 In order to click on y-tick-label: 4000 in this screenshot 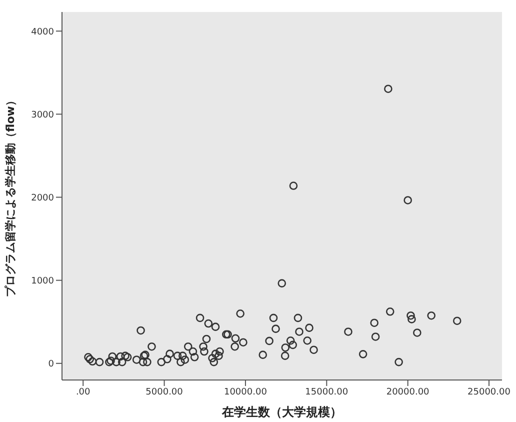, I will do `click(42, 32)`.